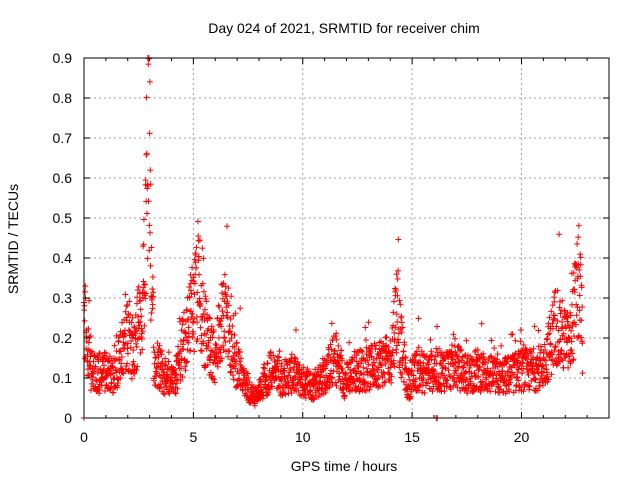 This screenshot has height=480, width=640. I want to click on y-tick-labels: 0 0.1 0.2 0.3 0.4 0.5 0.6 0.7 0.8 0.9, so click(63, 238).